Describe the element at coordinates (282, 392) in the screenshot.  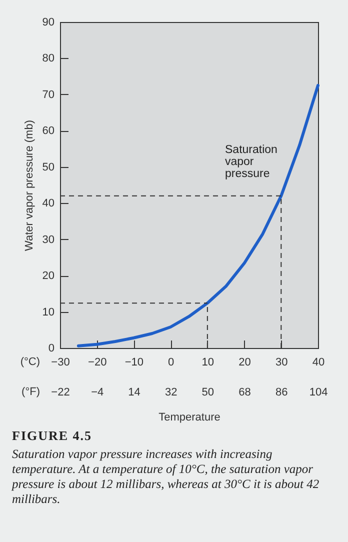
I see `x2-tick-label: 86` at that location.